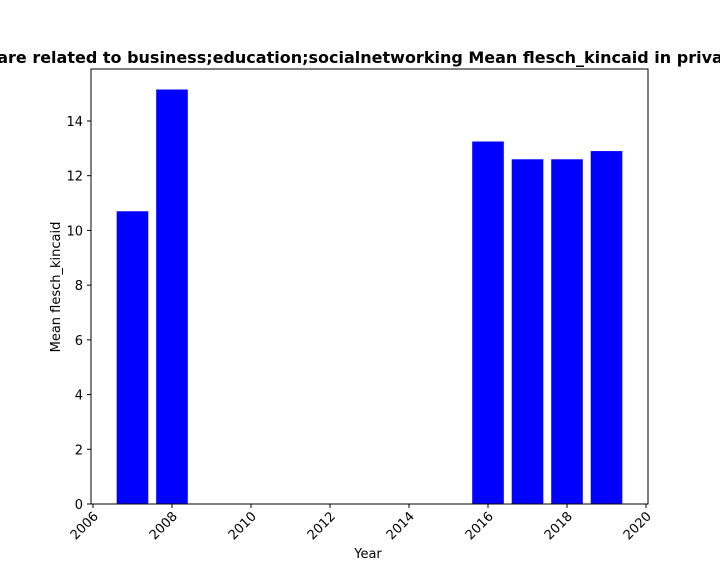  Describe the element at coordinates (367, 554) in the screenshot. I see `x-axis-label: Year` at that location.